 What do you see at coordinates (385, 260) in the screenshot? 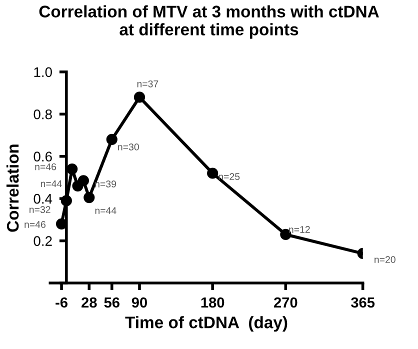
I see `annotation: n=20` at bounding box center [385, 260].